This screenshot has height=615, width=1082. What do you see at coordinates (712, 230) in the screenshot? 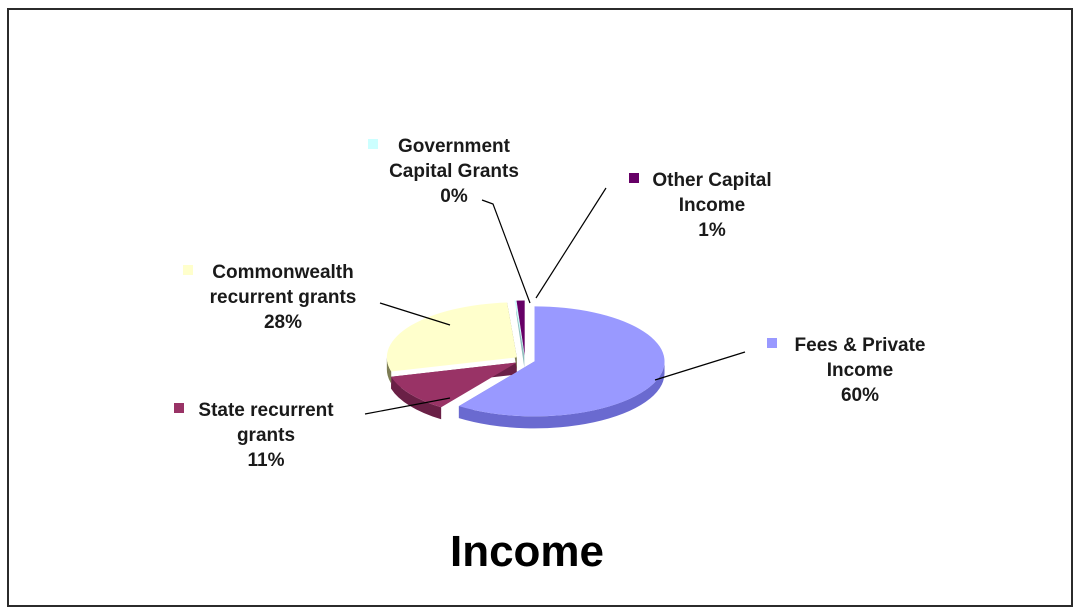
I see `slice-percent-label: 1%` at bounding box center [712, 230].